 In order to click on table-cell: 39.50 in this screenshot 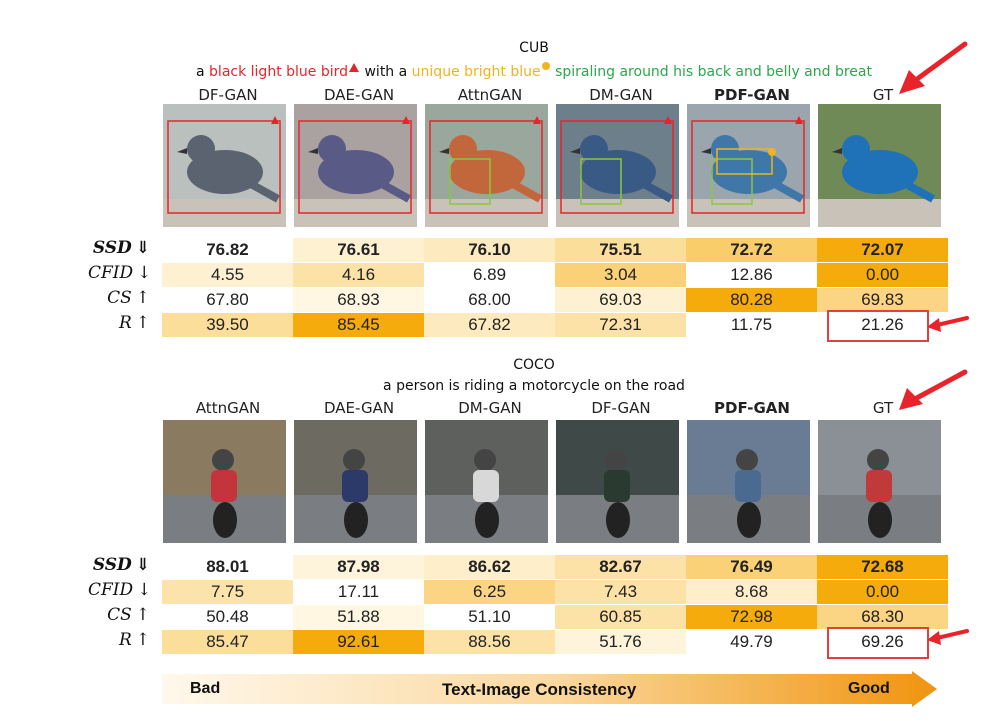, I will do `click(227, 325)`.